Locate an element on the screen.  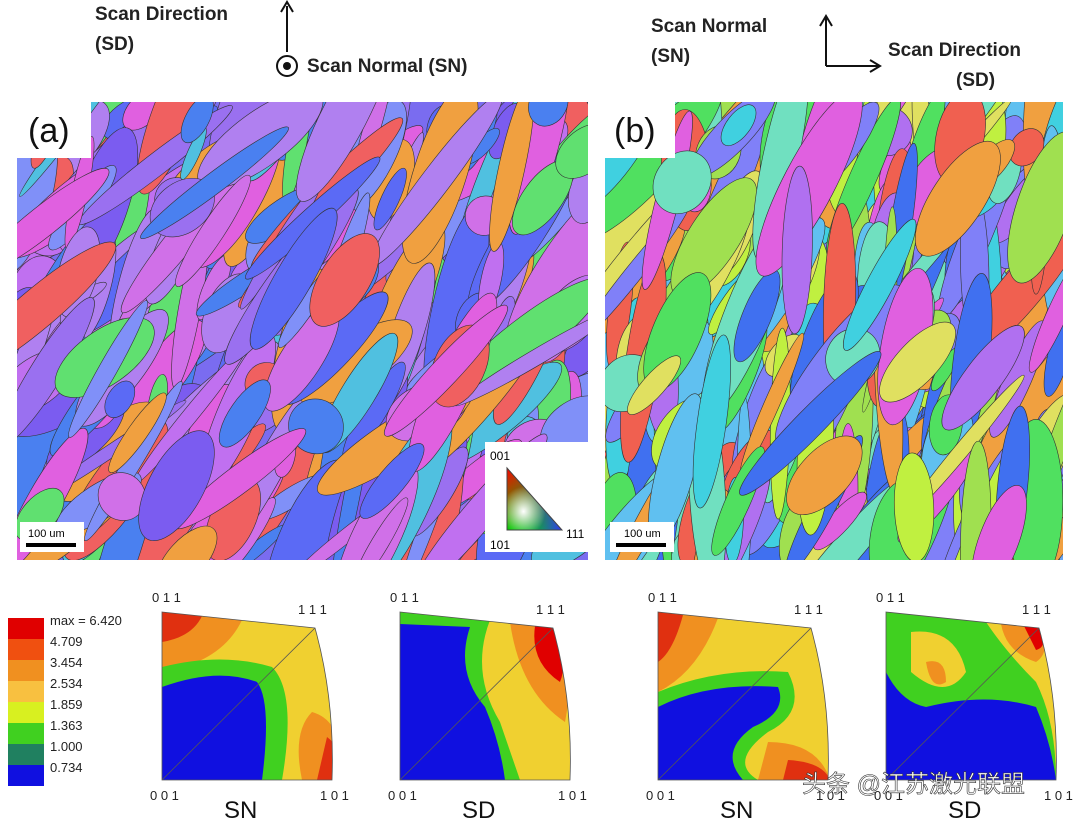
label-box is located at coordinates (54, 130).